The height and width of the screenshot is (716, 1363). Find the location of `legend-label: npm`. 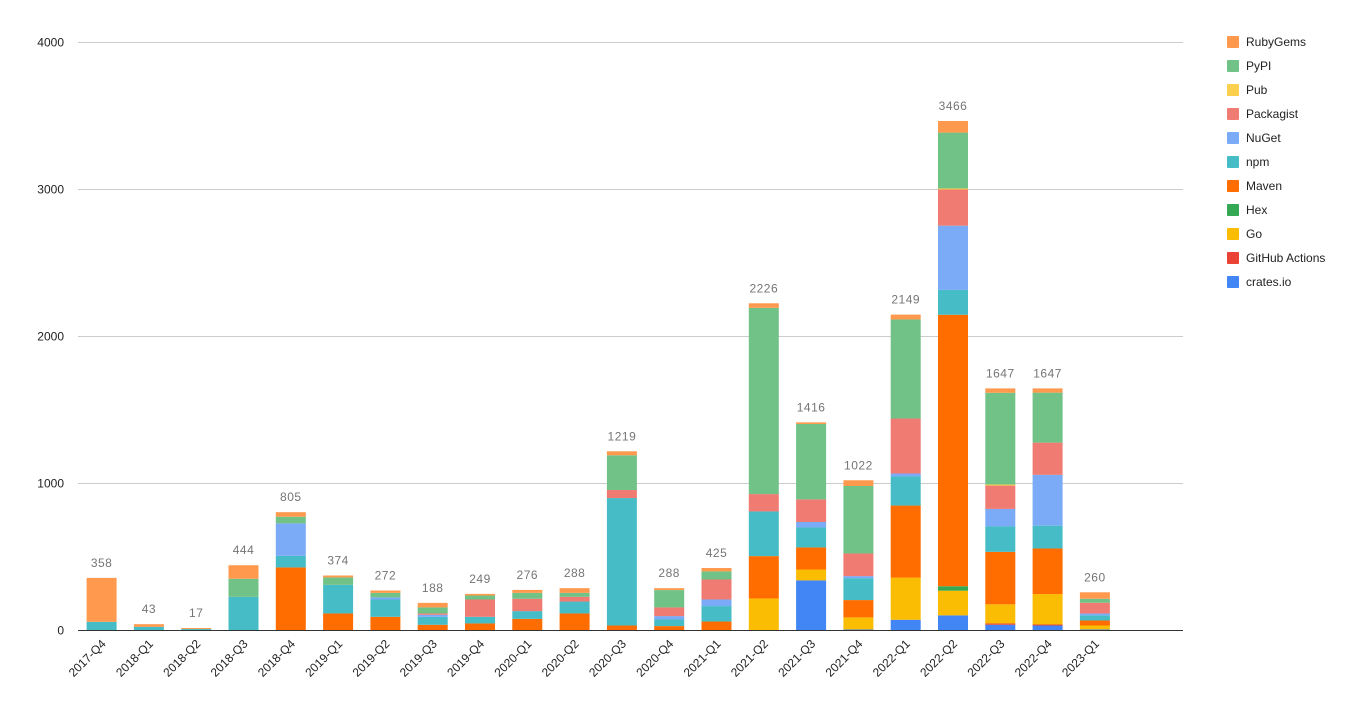

legend-label: npm is located at coordinates (1257, 162).